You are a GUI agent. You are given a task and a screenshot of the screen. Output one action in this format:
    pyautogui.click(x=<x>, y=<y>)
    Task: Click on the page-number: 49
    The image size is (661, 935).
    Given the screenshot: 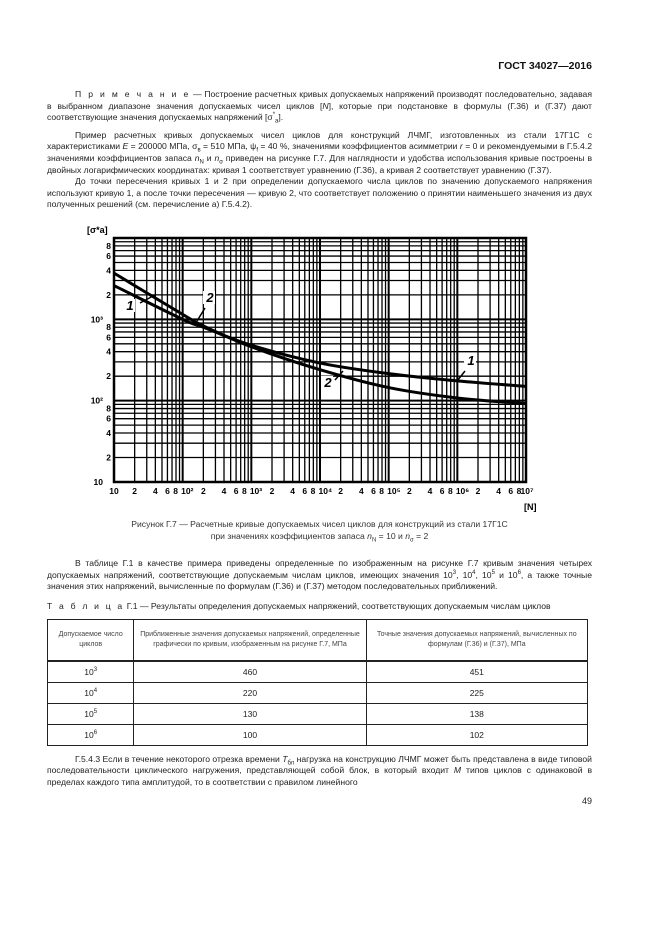 What is the action you would take?
    pyautogui.click(x=586, y=801)
    